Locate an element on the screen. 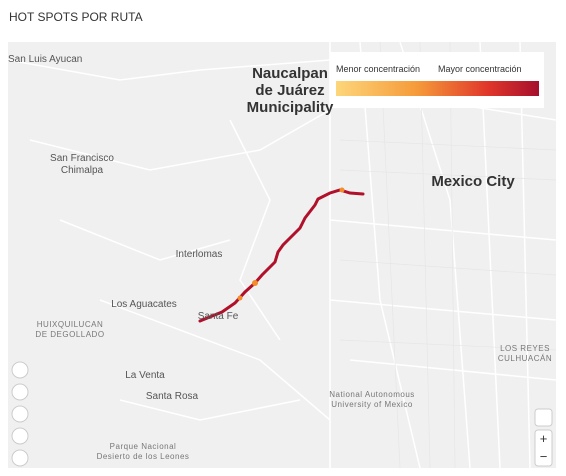  map-label: Interlomas is located at coordinates (199, 254).